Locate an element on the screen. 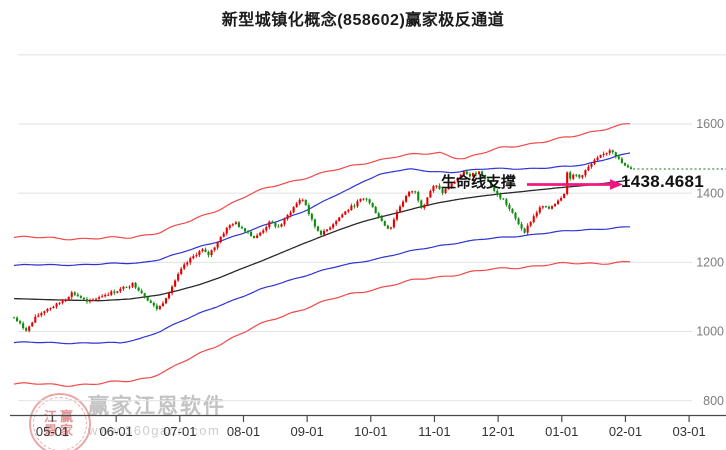 This screenshot has width=726, height=450. y-axis-label: 1600 is located at coordinates (710, 124).